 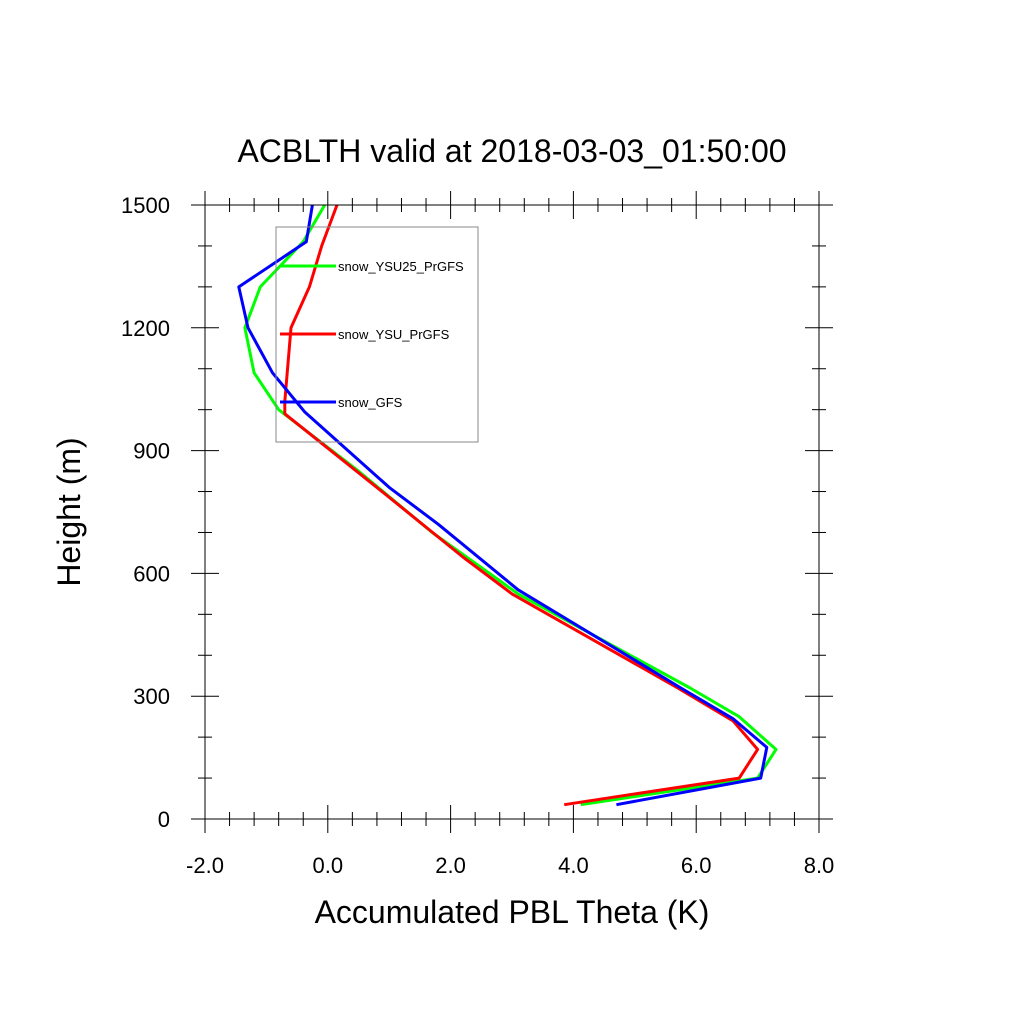 I want to click on x-tick-label: -2.0, so click(x=205, y=865).